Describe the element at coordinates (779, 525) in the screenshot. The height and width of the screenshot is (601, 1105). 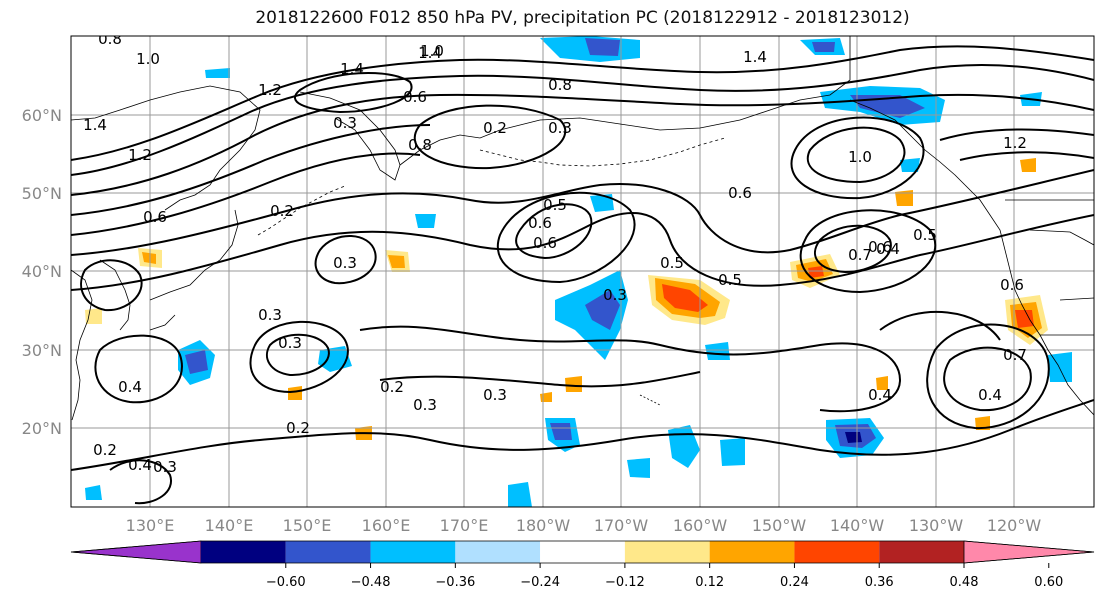
I see `longitude-label: 150°W` at that location.